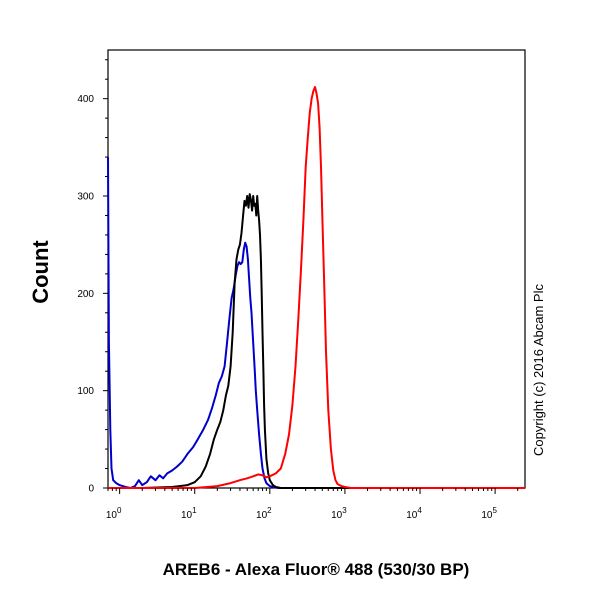  I want to click on x-axis-title: AREB6 - Alexa Fluor® 488 (530/30 BP), so click(316, 569).